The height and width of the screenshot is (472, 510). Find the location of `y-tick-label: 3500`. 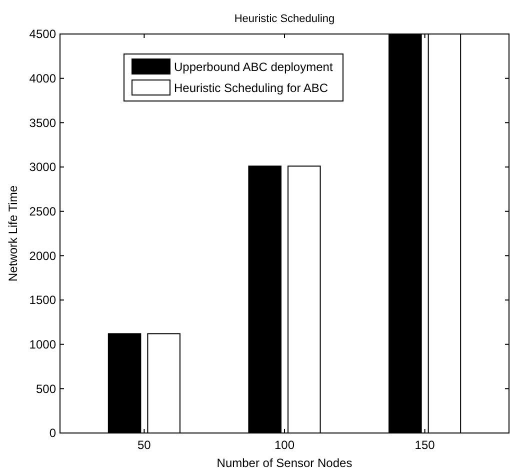

y-tick-label: 3500 is located at coordinates (42, 123).